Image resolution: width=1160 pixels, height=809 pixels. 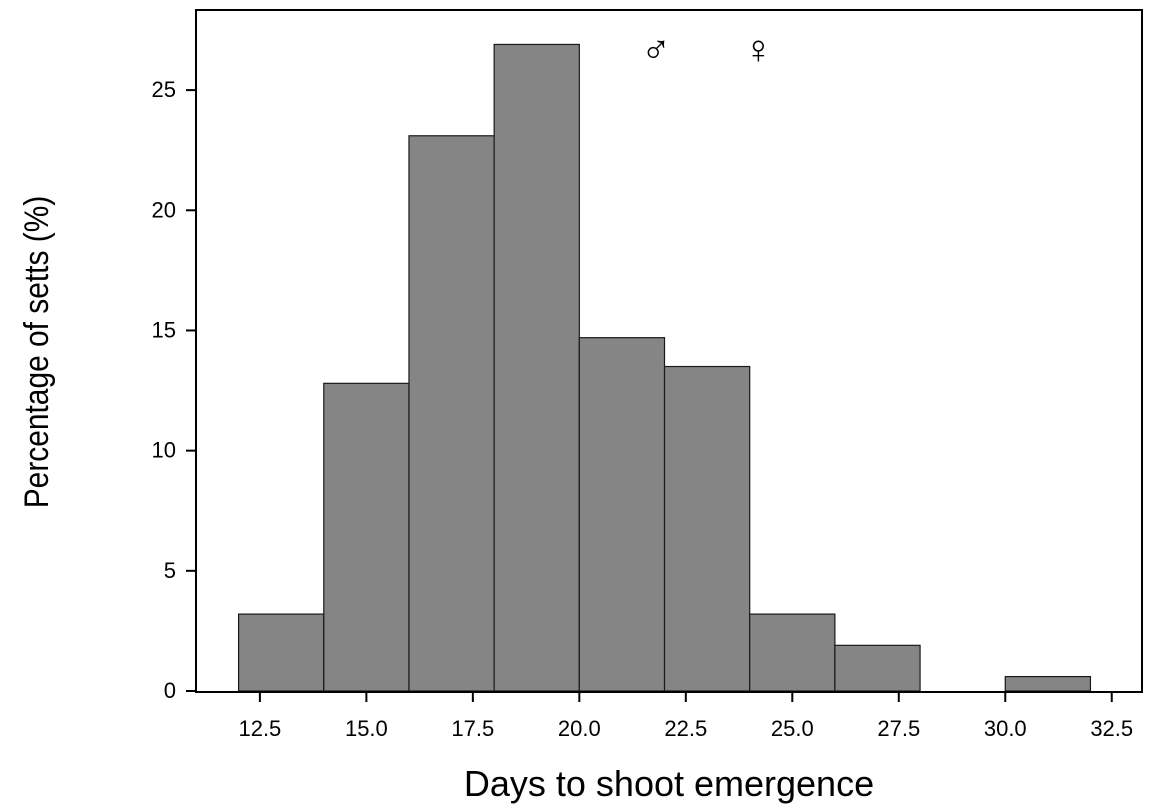 I want to click on x-tick-label-3: 20.0, so click(x=579, y=728).